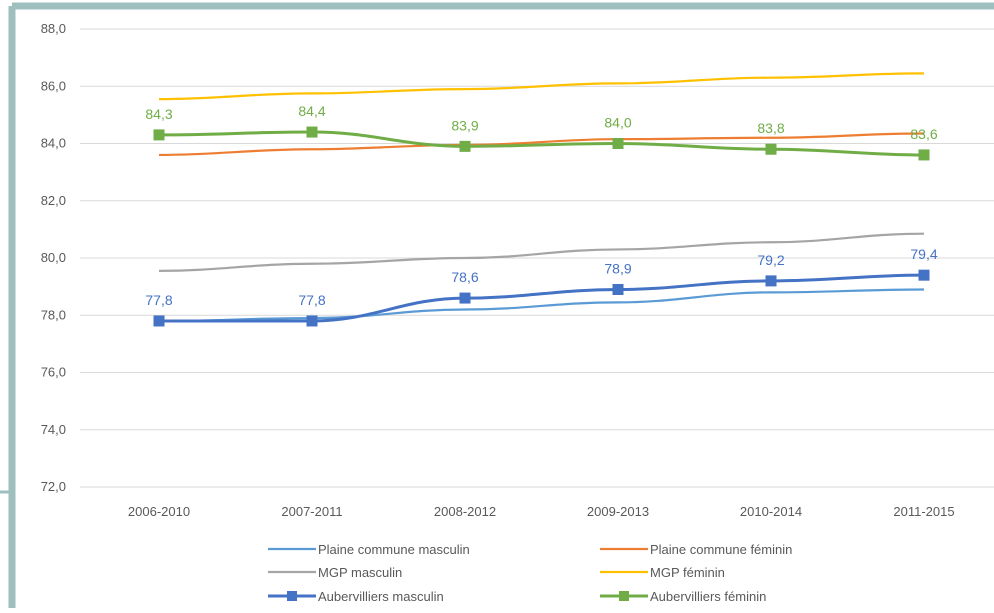  I want to click on series-plaine-commune-masculin, so click(541, 305).